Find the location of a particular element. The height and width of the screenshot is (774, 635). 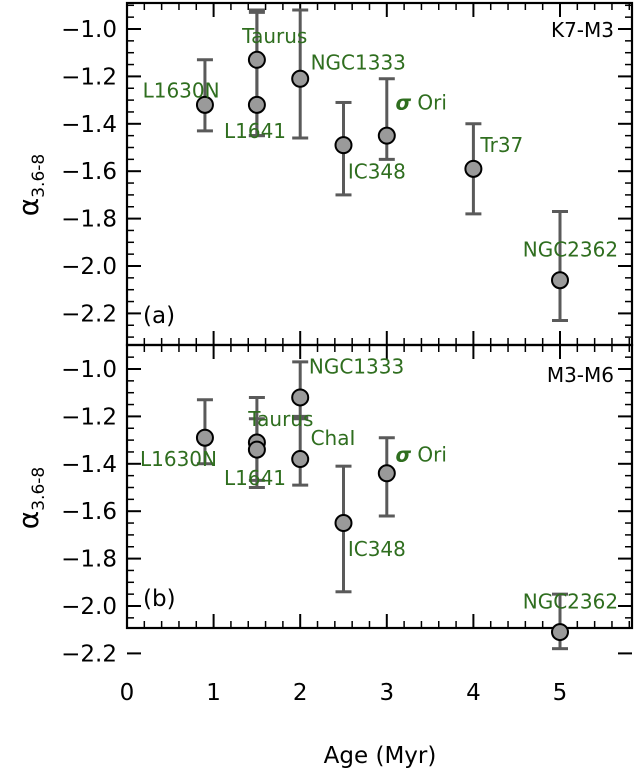

panel-a-ylabel: α3.6-8 is located at coordinates (30, 185).